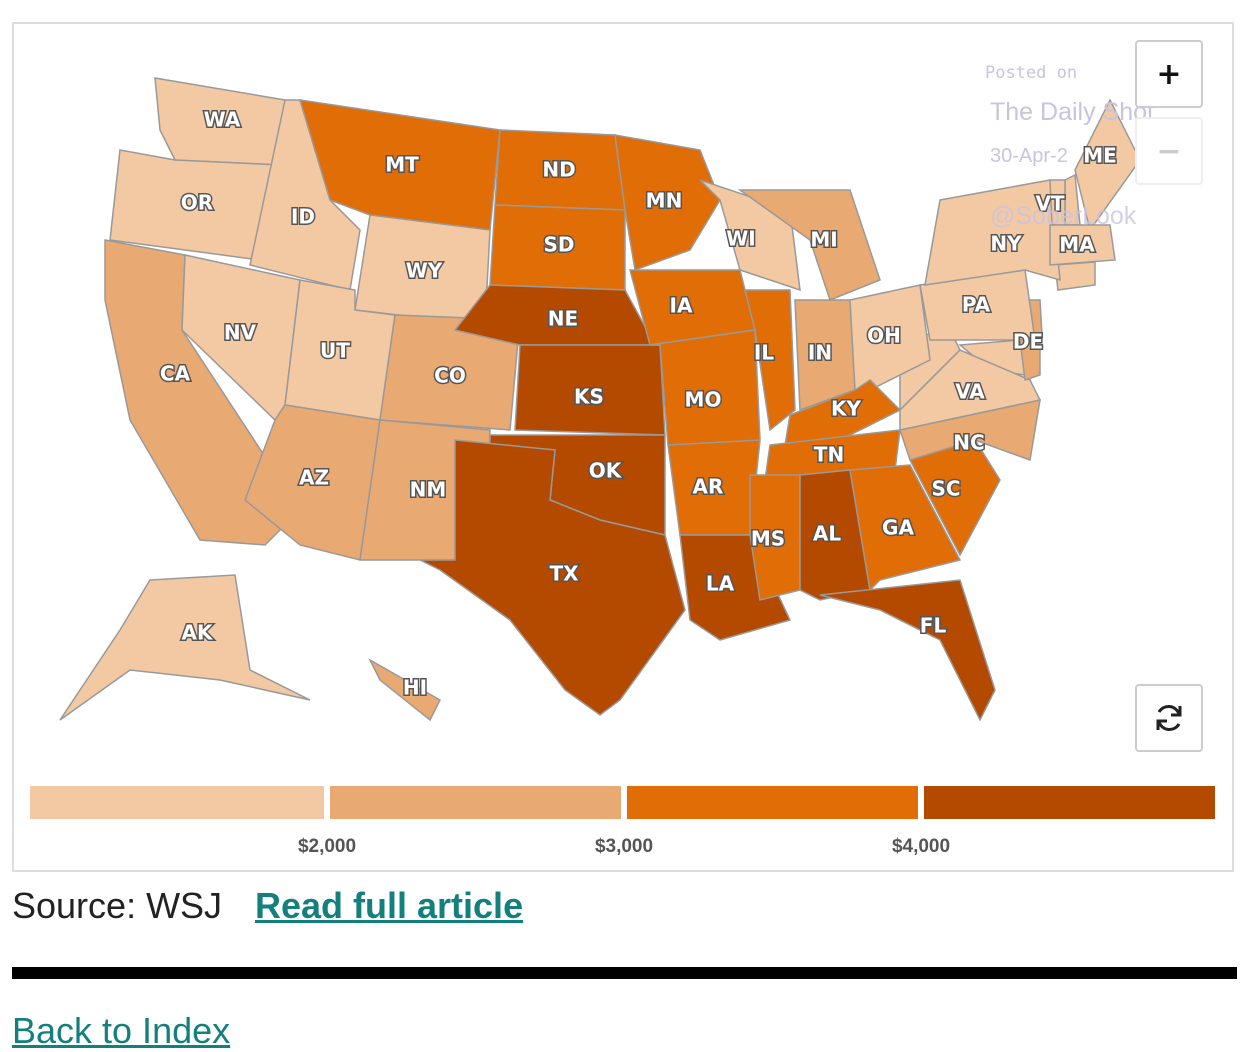  Describe the element at coordinates (933, 626) in the screenshot. I see `state-label: FL` at that location.